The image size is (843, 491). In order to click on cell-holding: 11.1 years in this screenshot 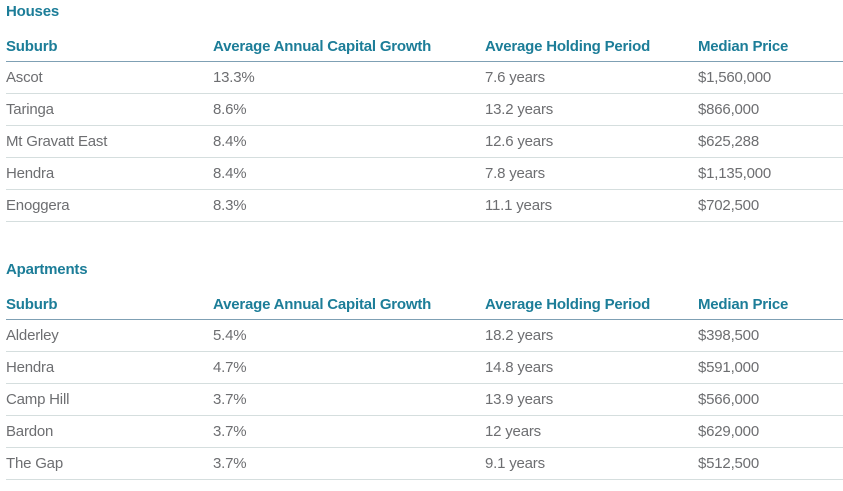, I will do `click(591, 205)`.